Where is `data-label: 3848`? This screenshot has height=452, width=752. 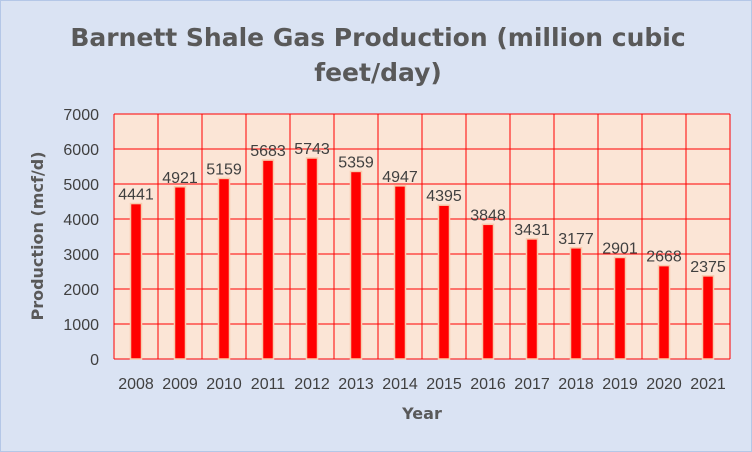 data-label: 3848 is located at coordinates (488, 215).